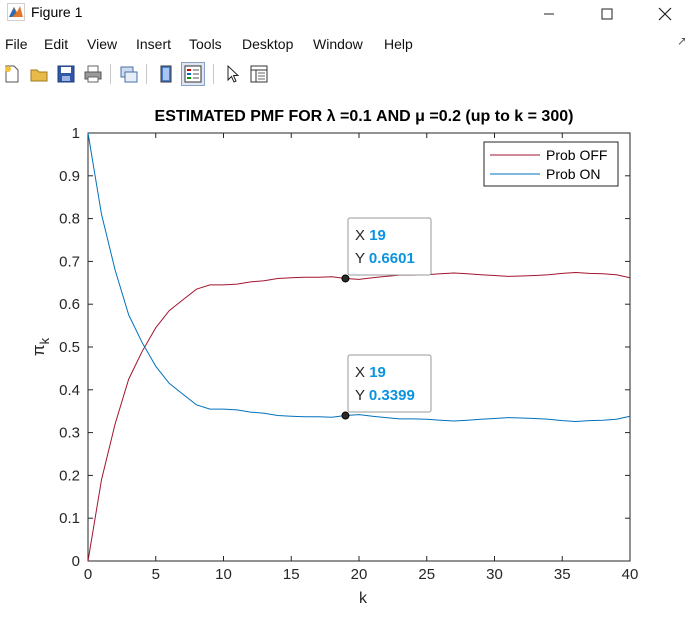  Describe the element at coordinates (494, 574) in the screenshot. I see `x-tick-label: 30` at that location.